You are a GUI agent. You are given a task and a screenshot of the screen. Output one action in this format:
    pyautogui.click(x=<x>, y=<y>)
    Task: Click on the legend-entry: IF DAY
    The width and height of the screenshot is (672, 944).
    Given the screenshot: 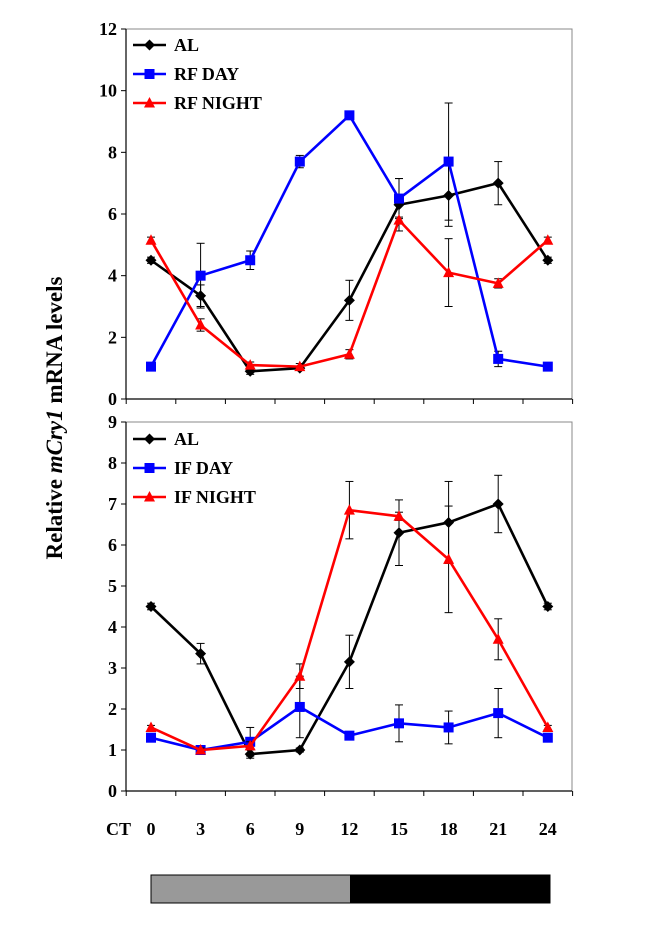 What is the action you would take?
    pyautogui.click(x=183, y=468)
    